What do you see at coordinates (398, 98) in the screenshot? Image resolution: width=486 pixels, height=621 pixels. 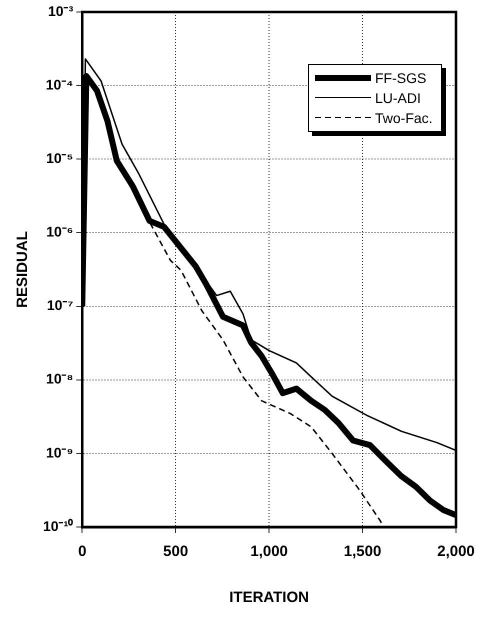 I see `legend-label: LU-ADI` at bounding box center [398, 98].